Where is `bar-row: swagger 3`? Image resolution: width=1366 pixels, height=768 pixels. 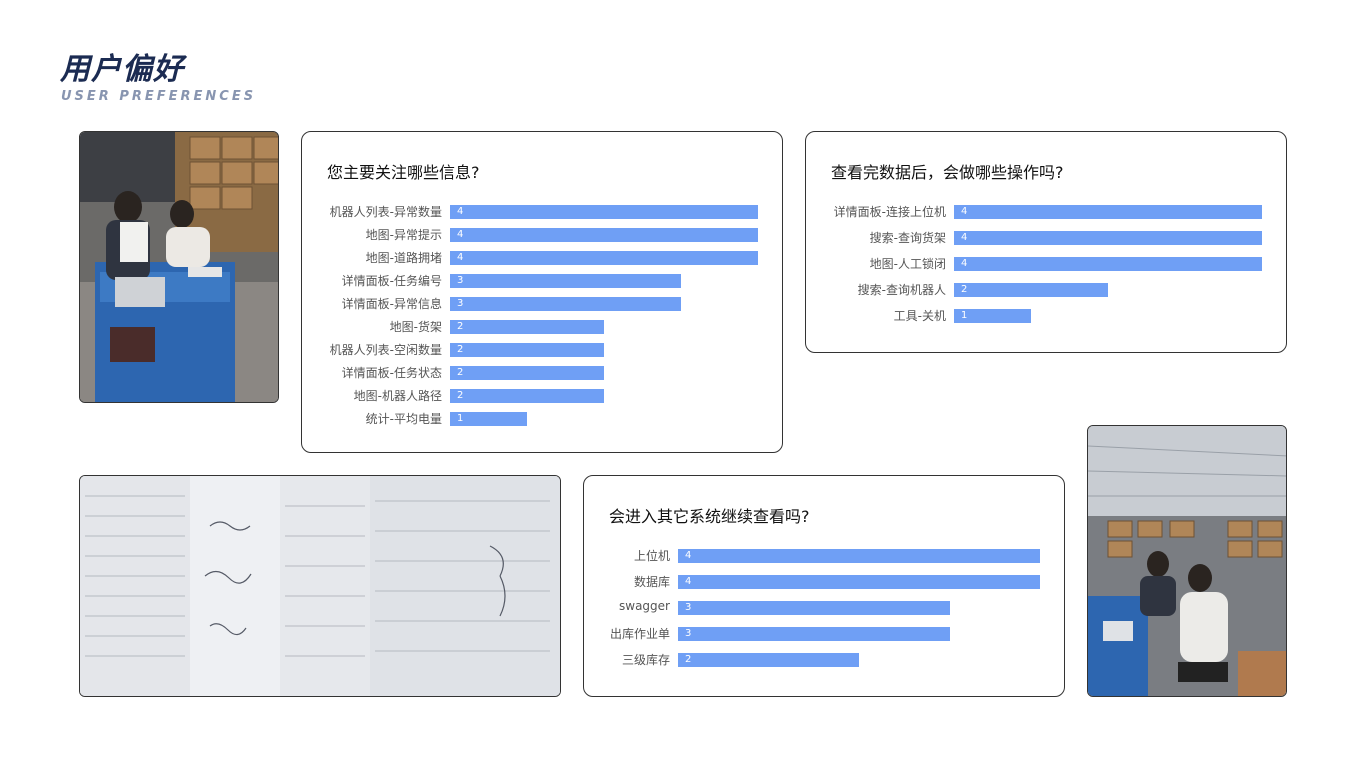 bar-row: swagger 3 is located at coordinates (819, 607).